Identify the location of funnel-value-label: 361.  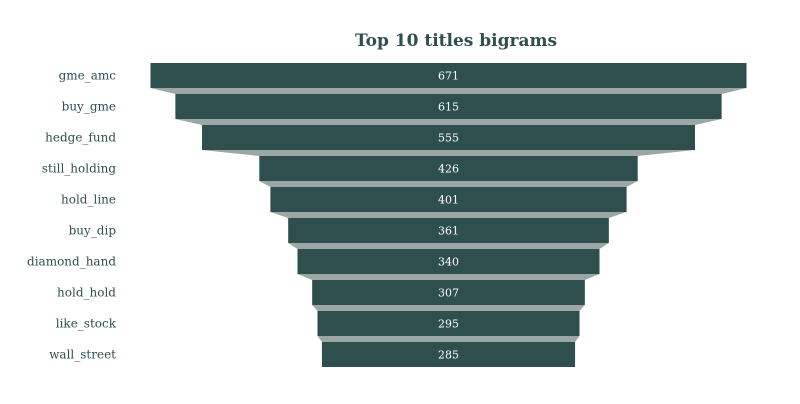
(448, 231).